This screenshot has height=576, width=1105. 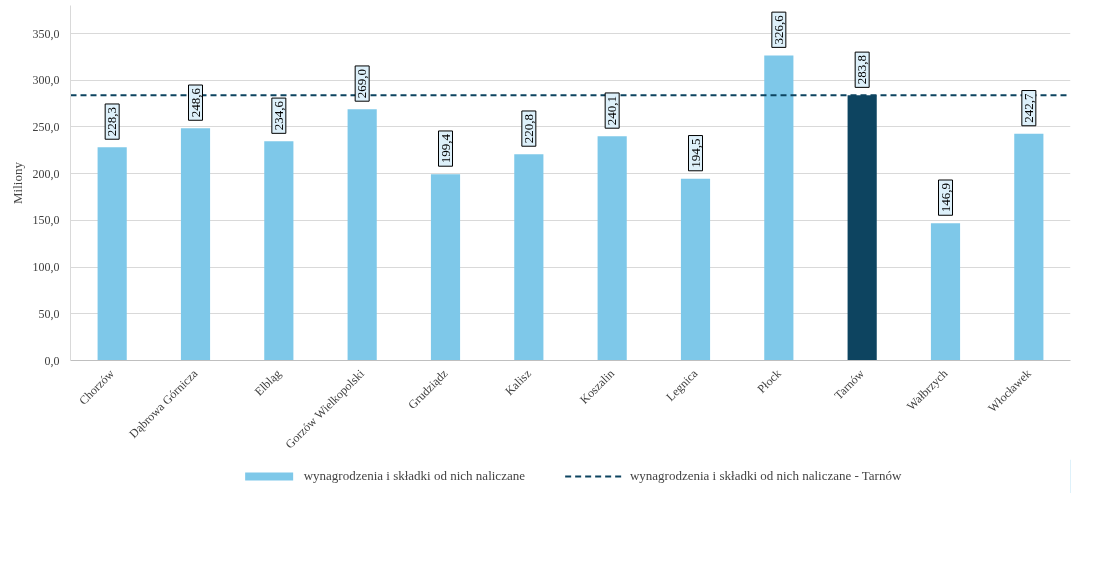 What do you see at coordinates (278, 115) in the screenshot?
I see `data-label: 234,6` at bounding box center [278, 115].